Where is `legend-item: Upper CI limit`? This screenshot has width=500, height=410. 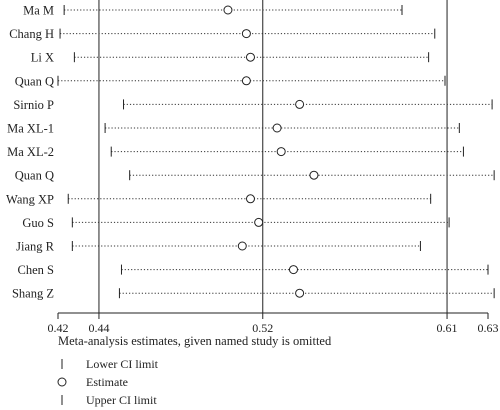
legend-item: Upper CI limit is located at coordinates (109, 400).